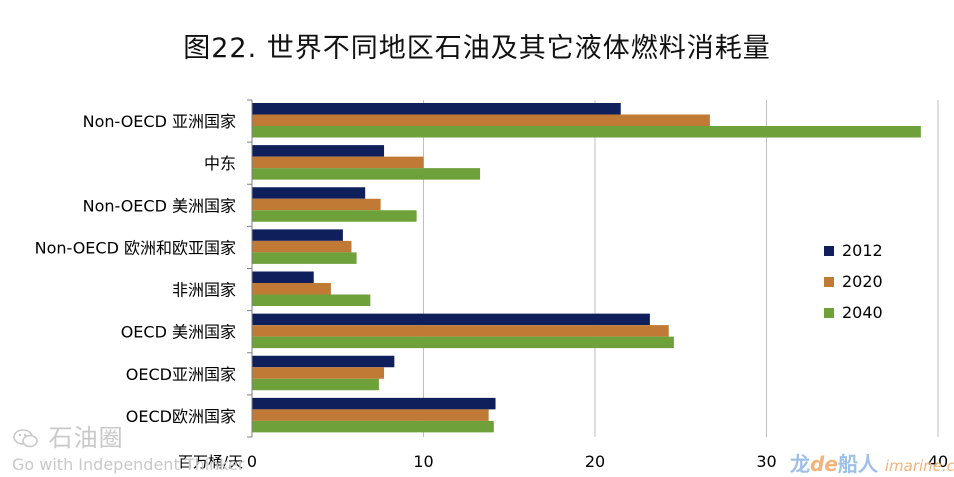 This screenshot has width=954, height=477. I want to click on category-label: Non-OECD 美洲国家, so click(159, 205).